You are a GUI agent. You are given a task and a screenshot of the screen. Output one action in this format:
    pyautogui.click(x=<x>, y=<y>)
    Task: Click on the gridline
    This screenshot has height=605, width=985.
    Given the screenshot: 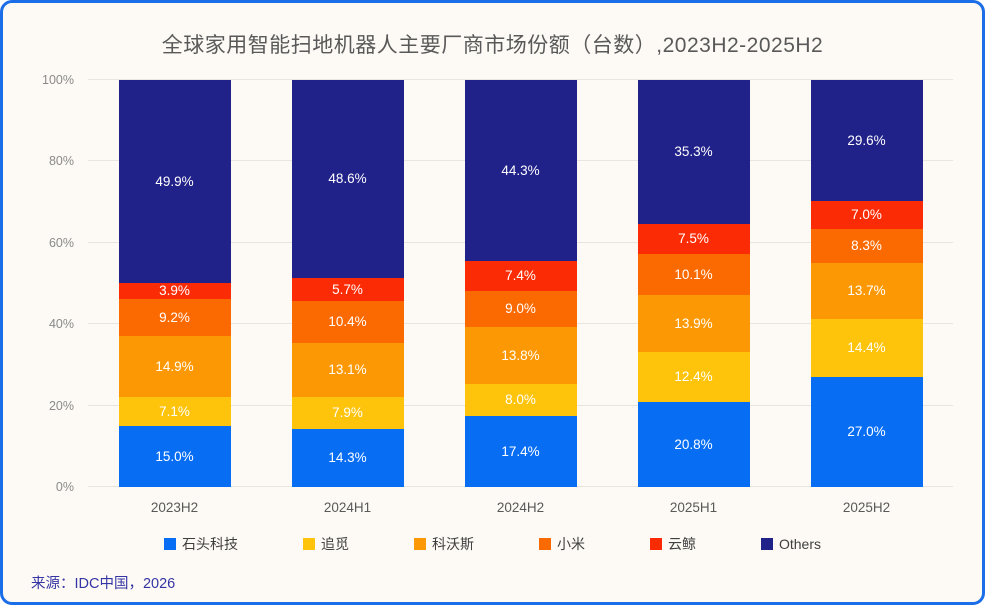 What is the action you would take?
    pyautogui.click(x=520, y=79)
    